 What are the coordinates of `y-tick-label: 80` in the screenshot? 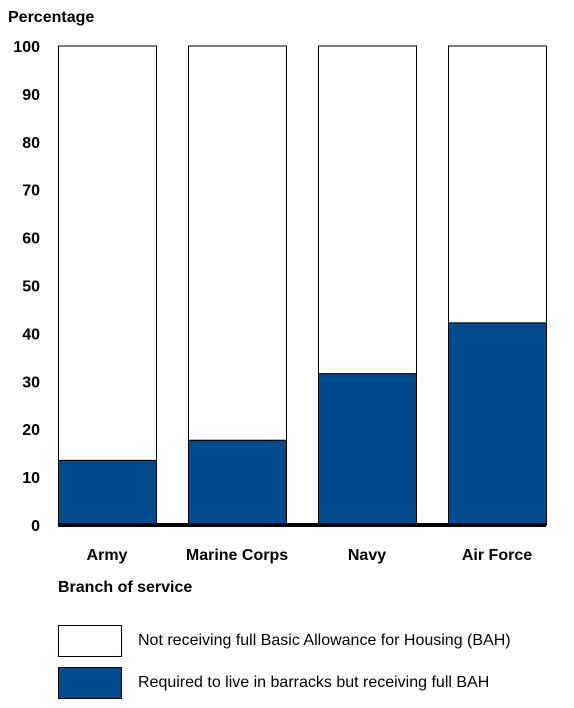 It's located at (31, 143).